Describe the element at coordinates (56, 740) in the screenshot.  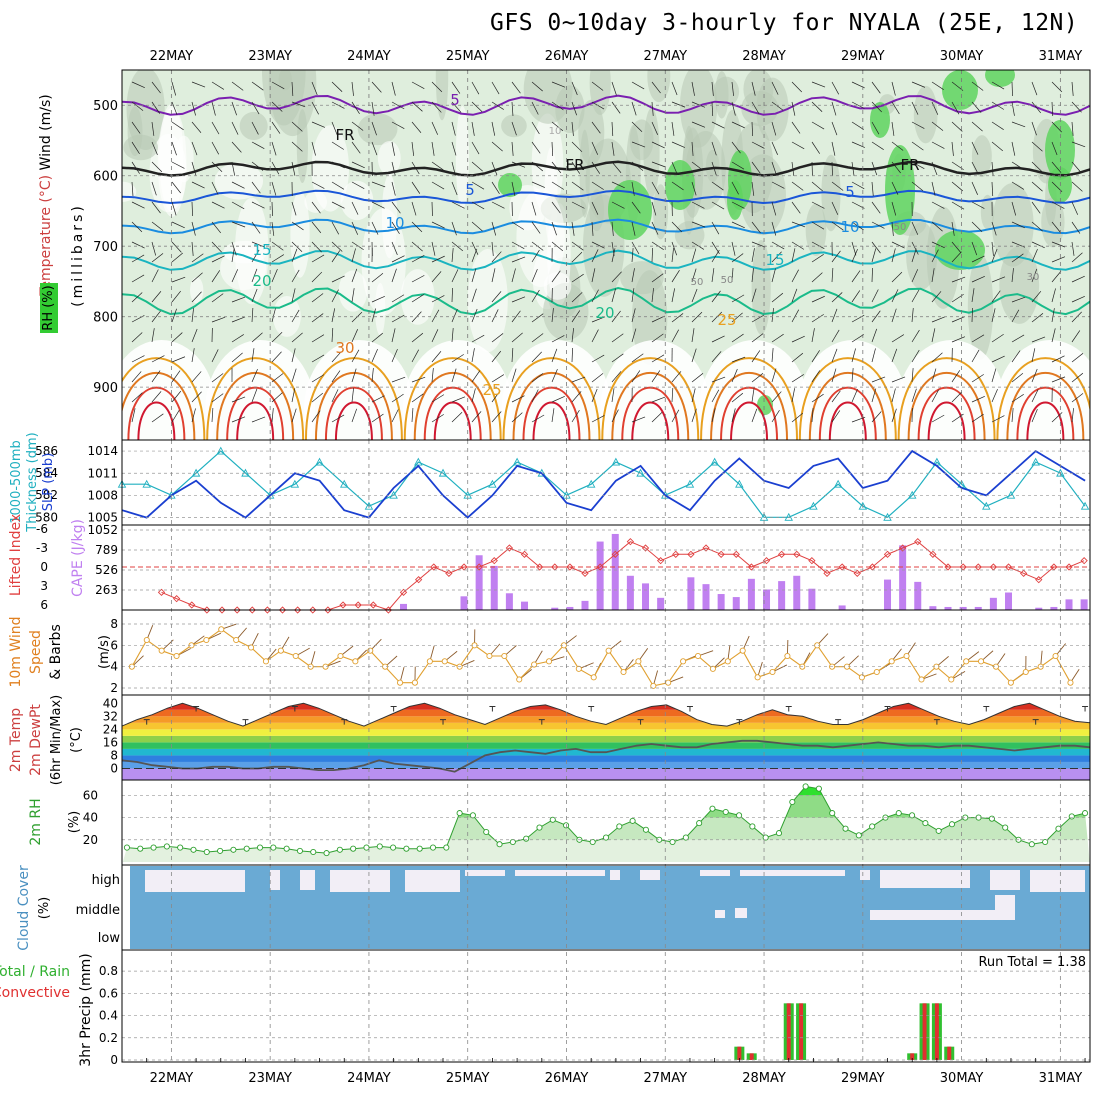
I see `temp-axis-label-c: (6hr Min/Max)` at that location.